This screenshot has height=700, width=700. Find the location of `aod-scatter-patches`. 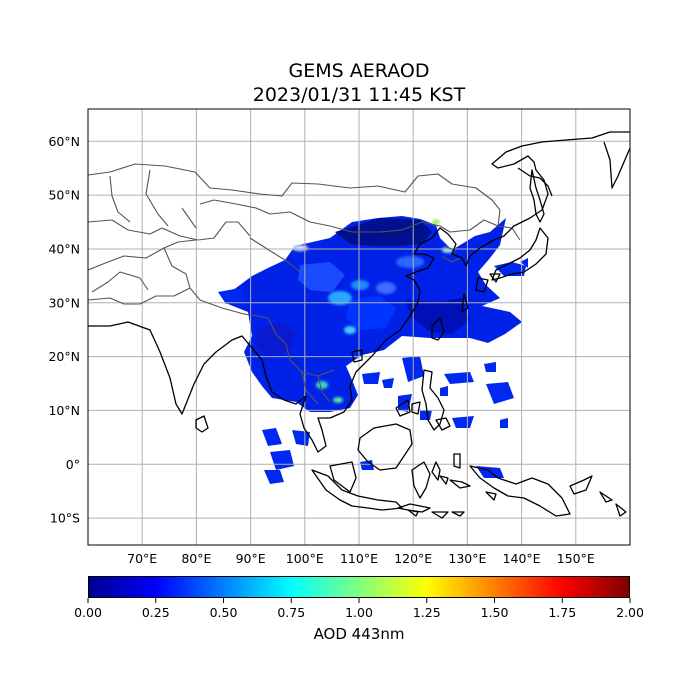

aod-scatter-patches is located at coordinates (373, 371).